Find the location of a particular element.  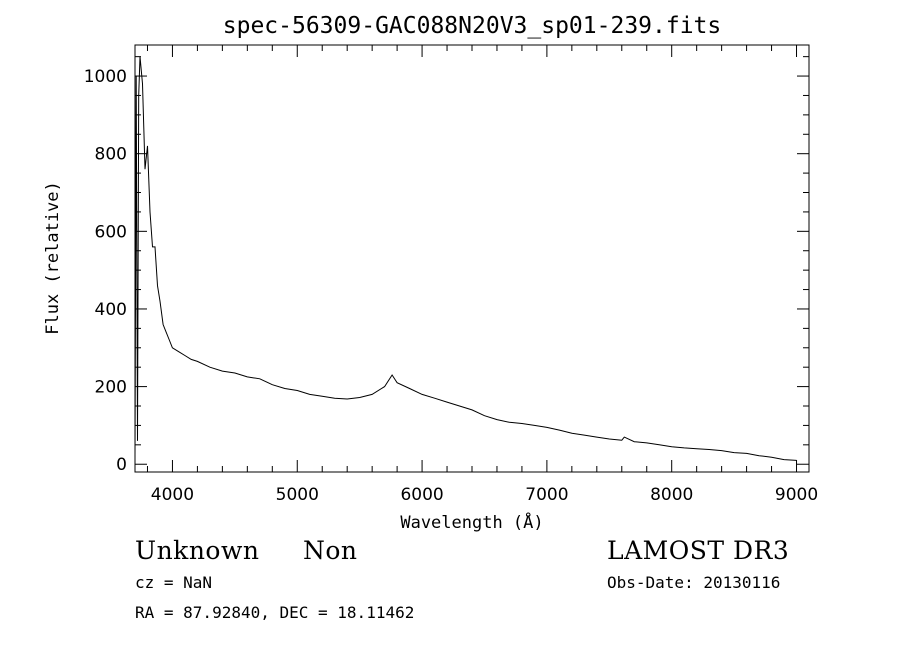

redshift-cz: cz = NaN is located at coordinates (174, 582).